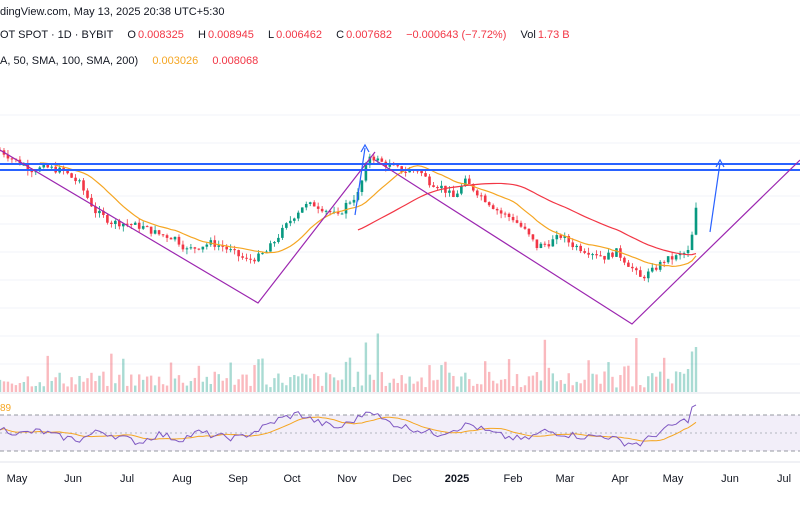 This screenshot has height=511, width=800. Describe the element at coordinates (160, 35) in the screenshot. I see `open-value: 0.008325` at that location.